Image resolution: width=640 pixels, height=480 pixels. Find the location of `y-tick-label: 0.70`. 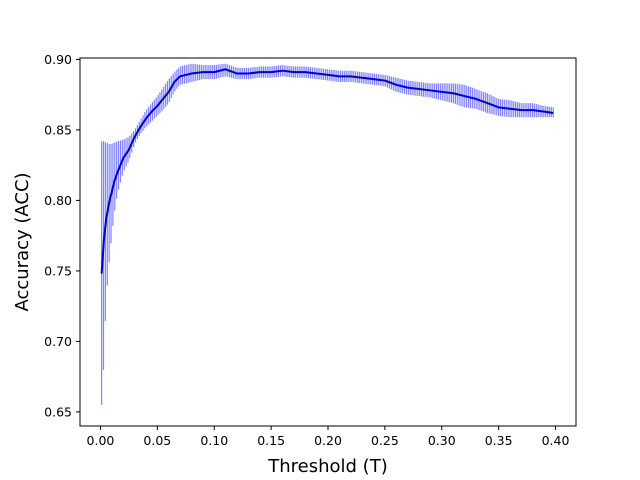

y-tick-label: 0.70 is located at coordinates (58, 341).